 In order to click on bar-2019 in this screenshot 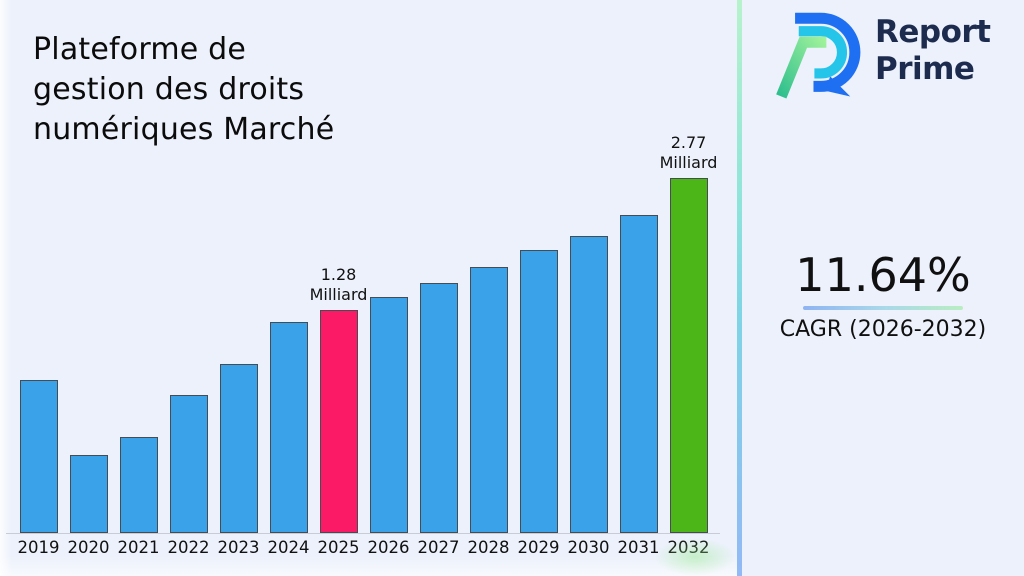, I will do `click(38, 456)`.